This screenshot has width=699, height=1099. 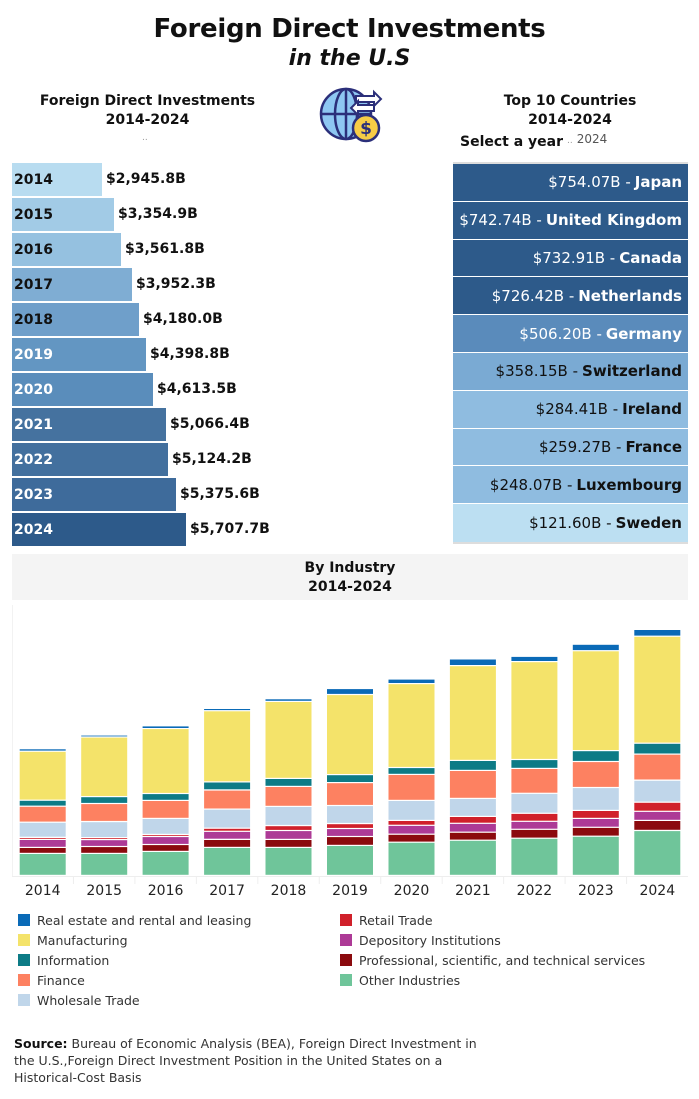 What do you see at coordinates (227, 529) in the screenshot?
I see `fdi-bar-row: 2024 $5,707.7B` at bounding box center [227, 529].